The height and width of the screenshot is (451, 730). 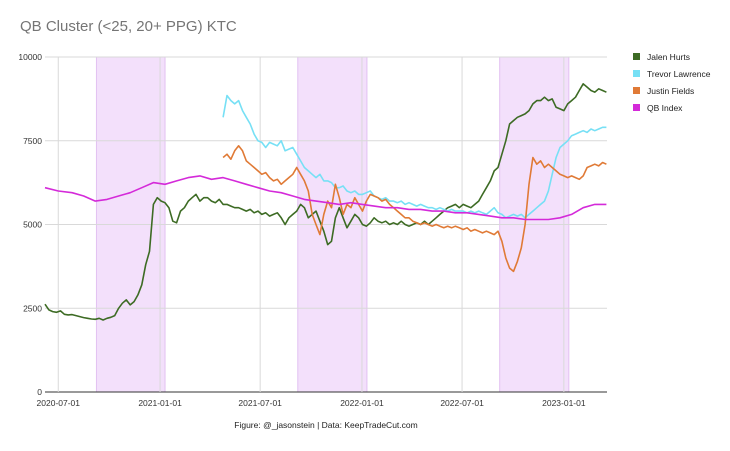 What do you see at coordinates (414, 156) in the screenshot?
I see `series-line-trevor-lawrence` at bounding box center [414, 156].